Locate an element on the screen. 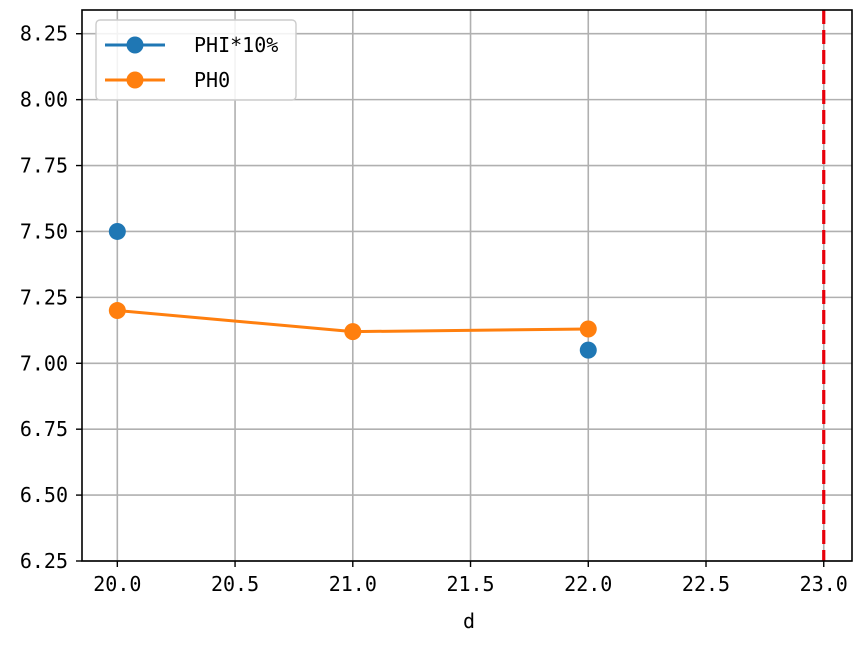 Image resolution: width=854 pixels, height=646 pixels. y-tick-label: 8.25 is located at coordinates (44, 34).